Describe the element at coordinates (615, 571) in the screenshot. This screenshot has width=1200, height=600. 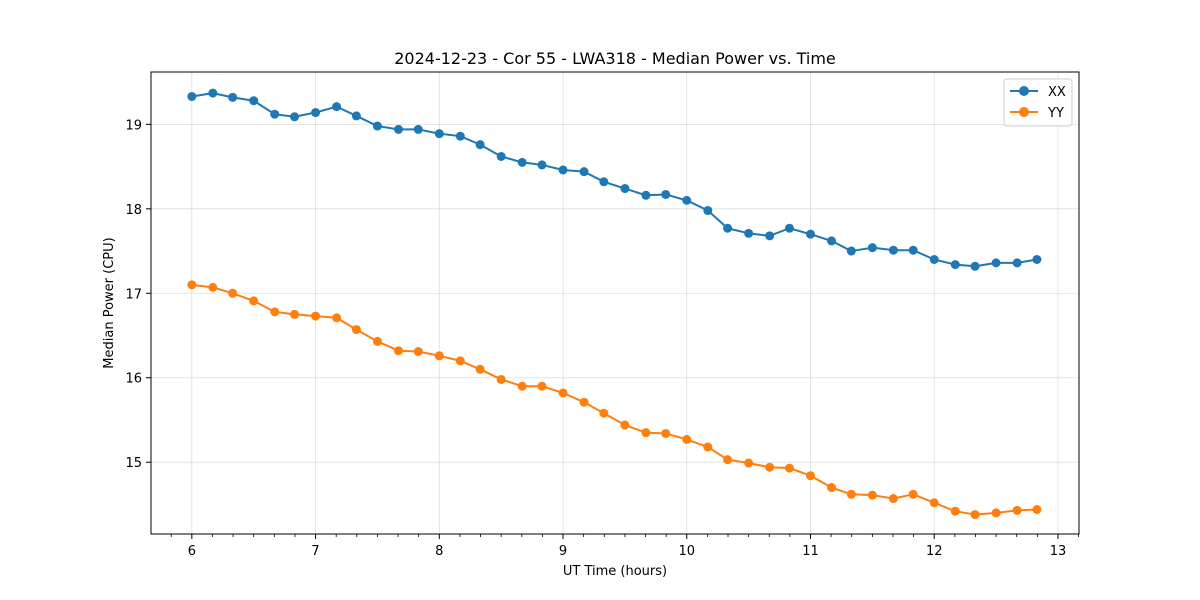
I see `x-axis-label: UT Time (hours)` at that location.